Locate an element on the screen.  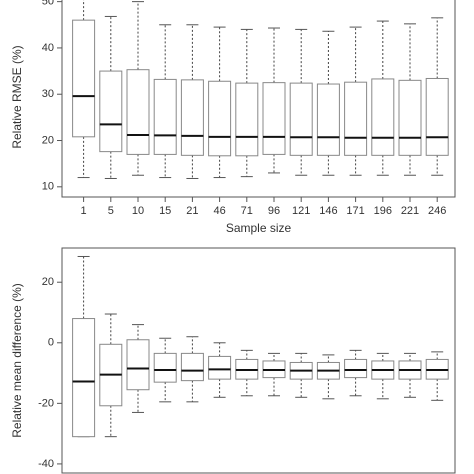
y-tick-label: 10 is located at coordinates (48, 187).